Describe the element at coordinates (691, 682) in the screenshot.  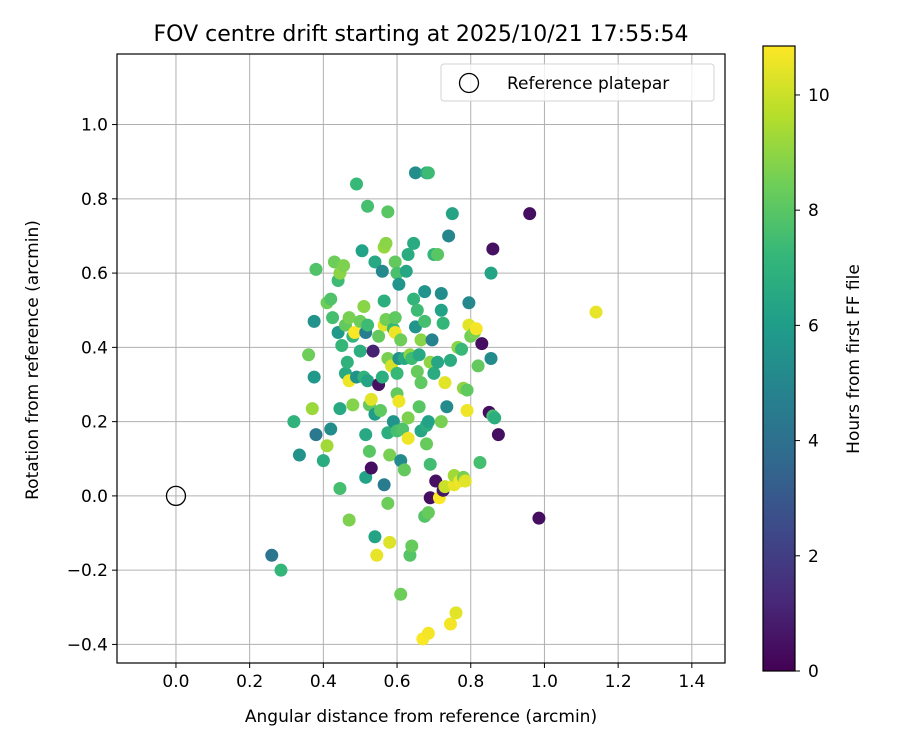
I see `x-tick-label: 1.4` at that location.